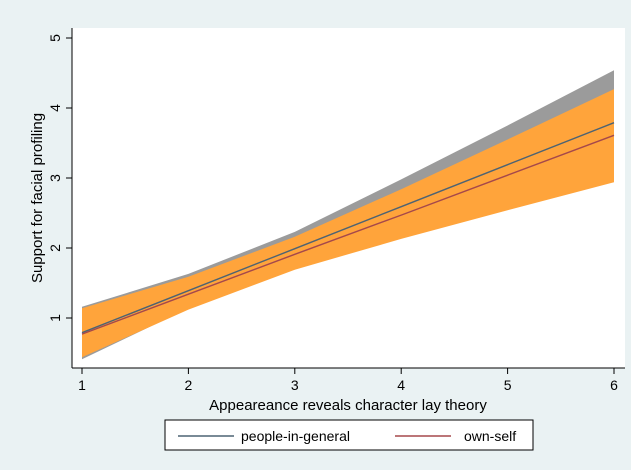  I want to click on y-tick-label: 5, so click(55, 38).